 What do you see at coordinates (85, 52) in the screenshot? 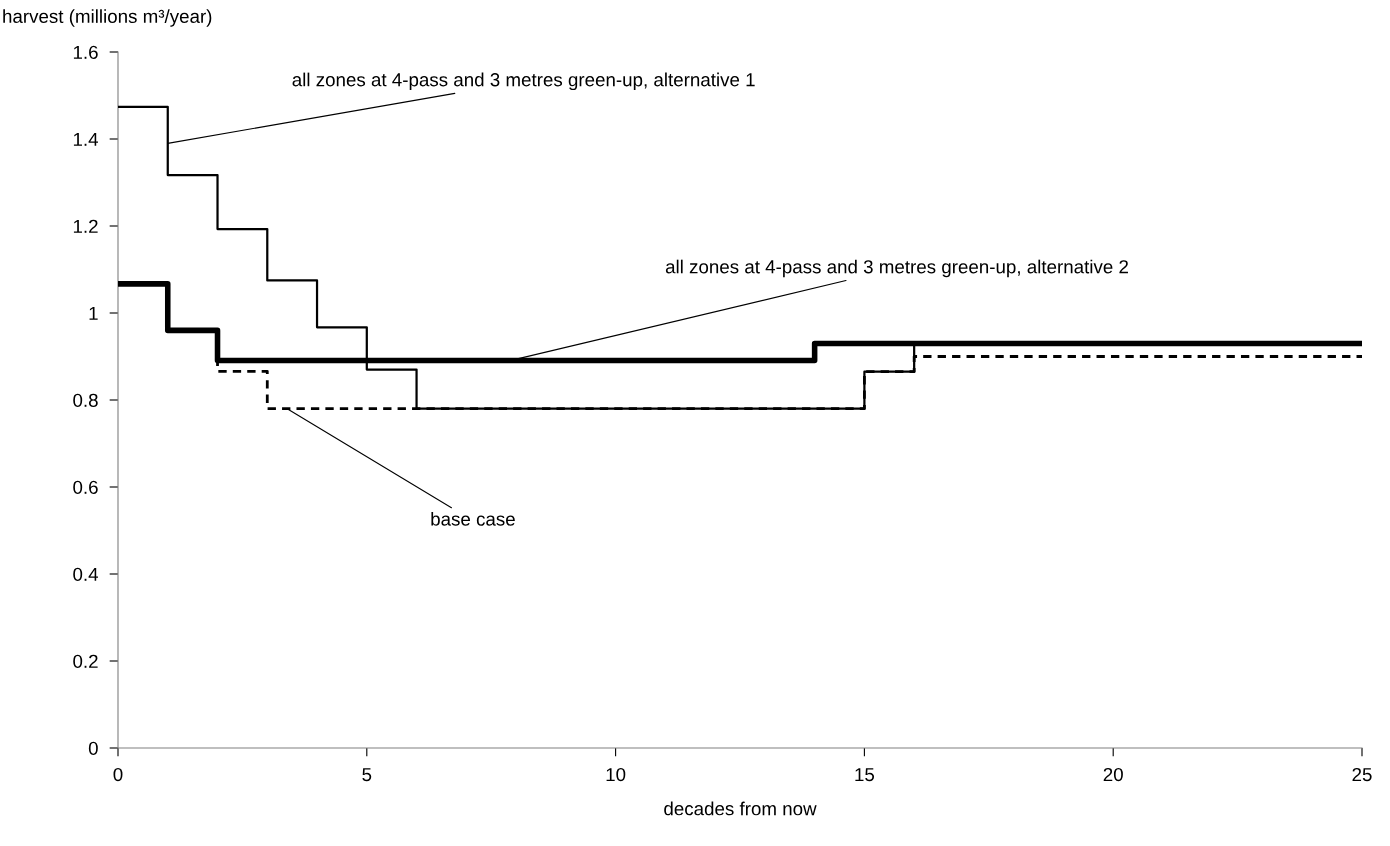
I see `y-tick-label: 1.6` at bounding box center [85, 52].